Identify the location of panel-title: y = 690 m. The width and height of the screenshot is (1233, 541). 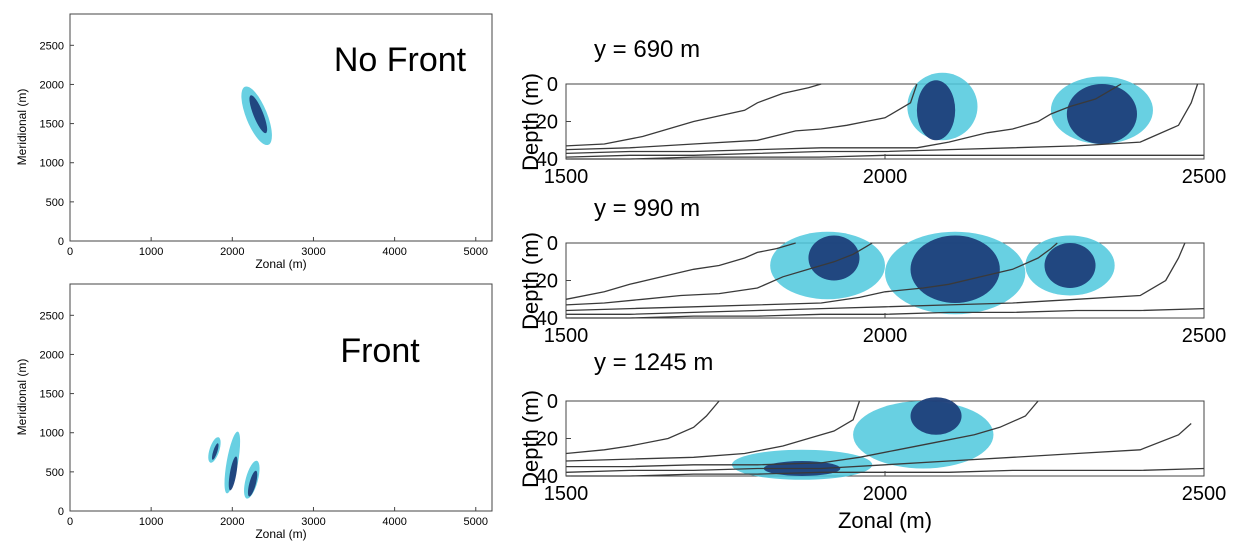
(647, 49).